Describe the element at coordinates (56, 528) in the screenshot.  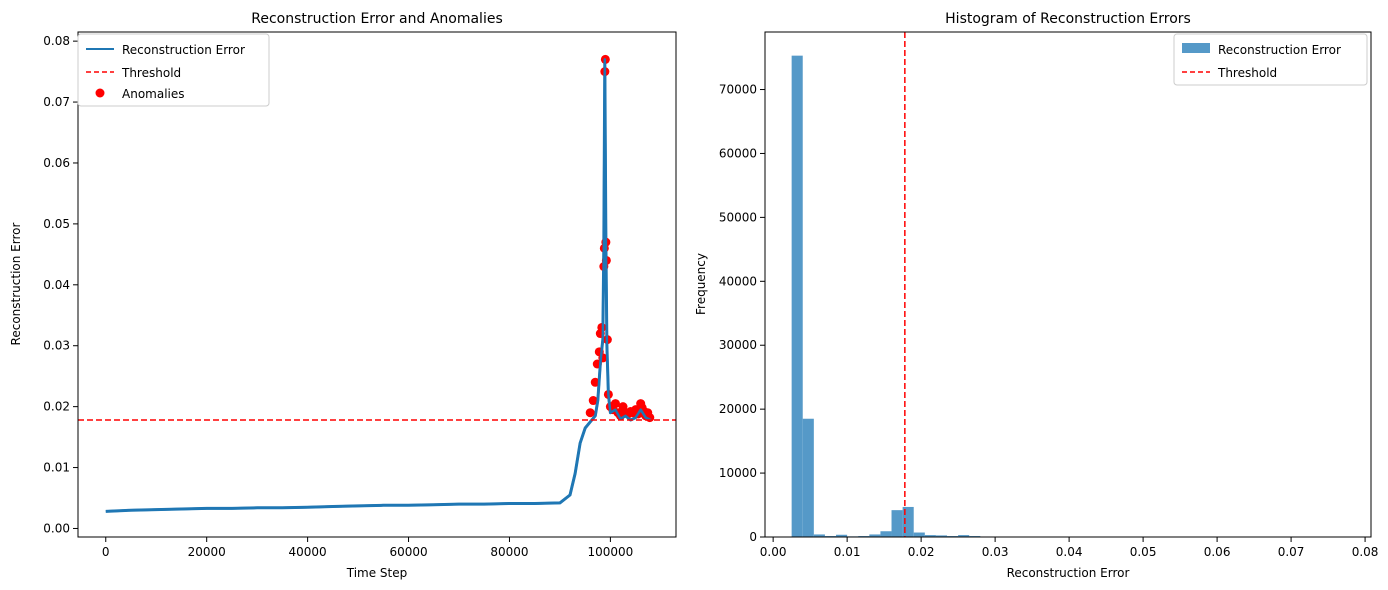
I see `y-tick-label: 0.00` at that location.